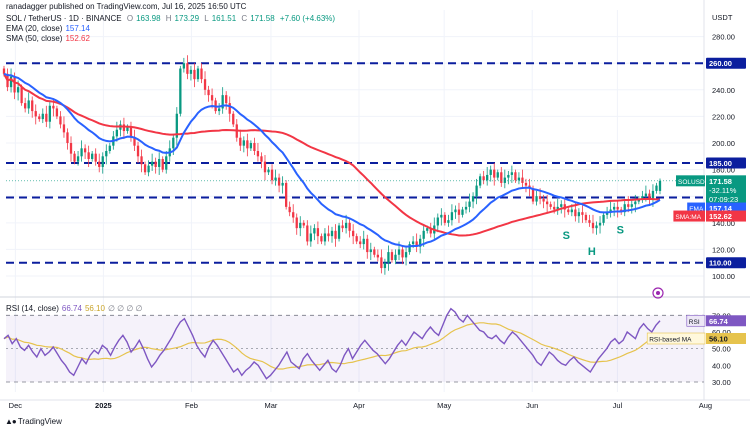  I want to click on rsi-value-tag: 66.74, so click(719, 321).